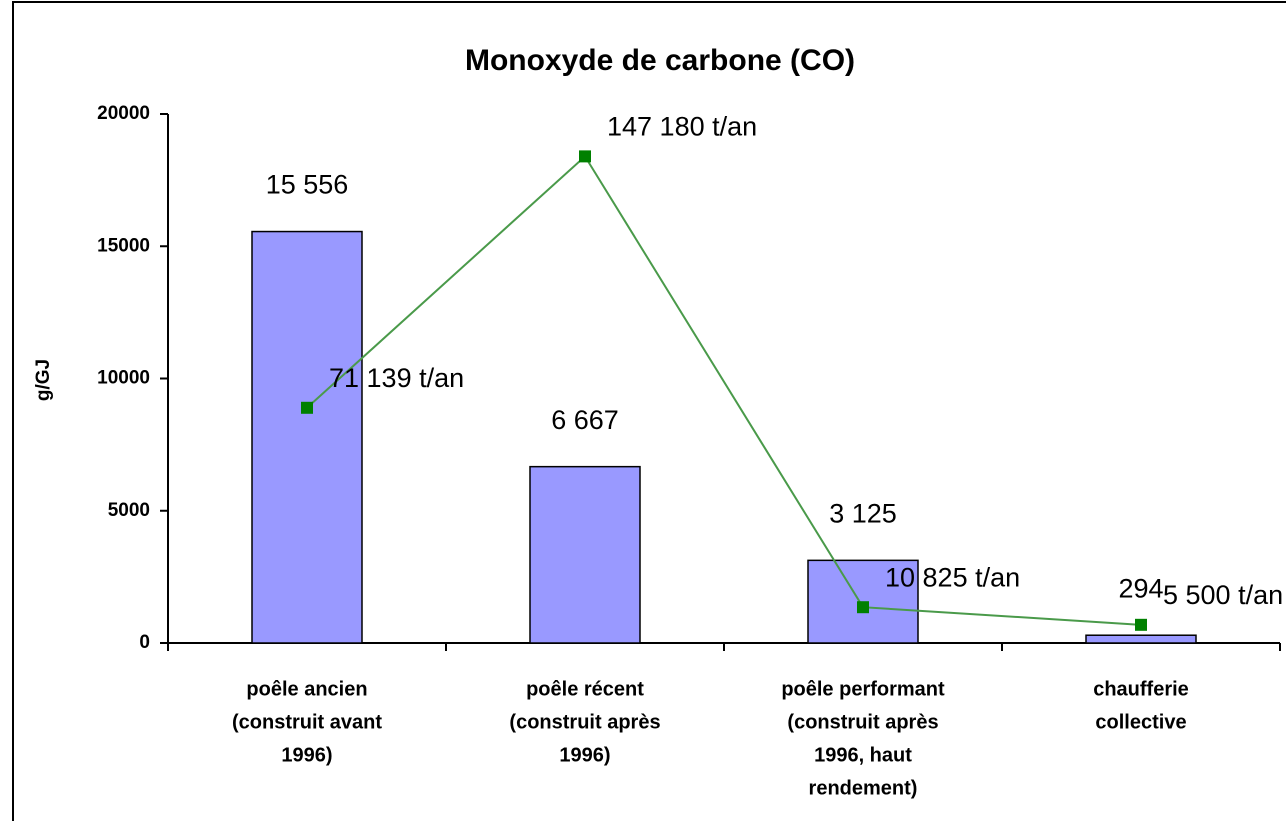 The image size is (1286, 821). Describe the element at coordinates (863, 755) in the screenshot. I see `x-tick-label: 1996, haut` at that location.